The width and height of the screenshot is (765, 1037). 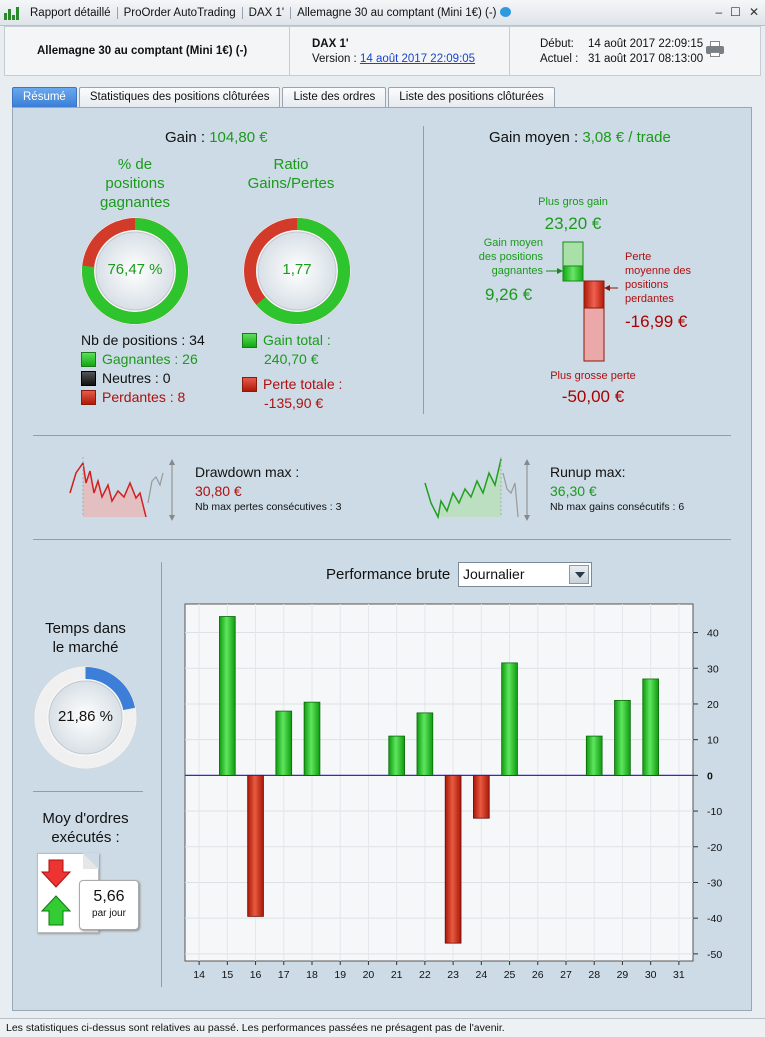 What do you see at coordinates (594, 975) in the screenshot?
I see `x-tick-label: 28` at bounding box center [594, 975].